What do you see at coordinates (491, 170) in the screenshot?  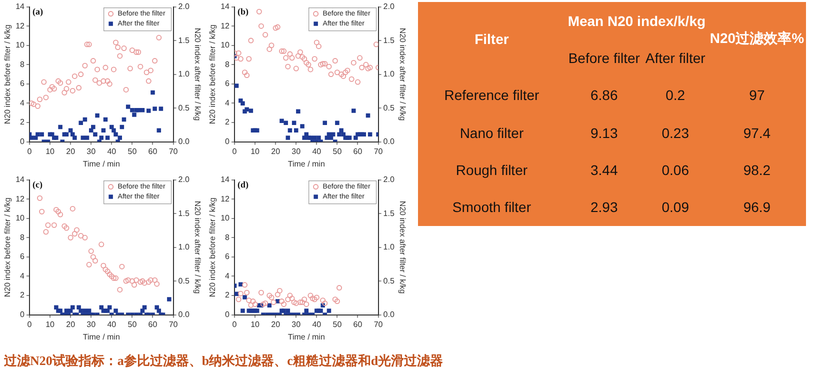 I see `category-label: Rough filter` at bounding box center [491, 170].